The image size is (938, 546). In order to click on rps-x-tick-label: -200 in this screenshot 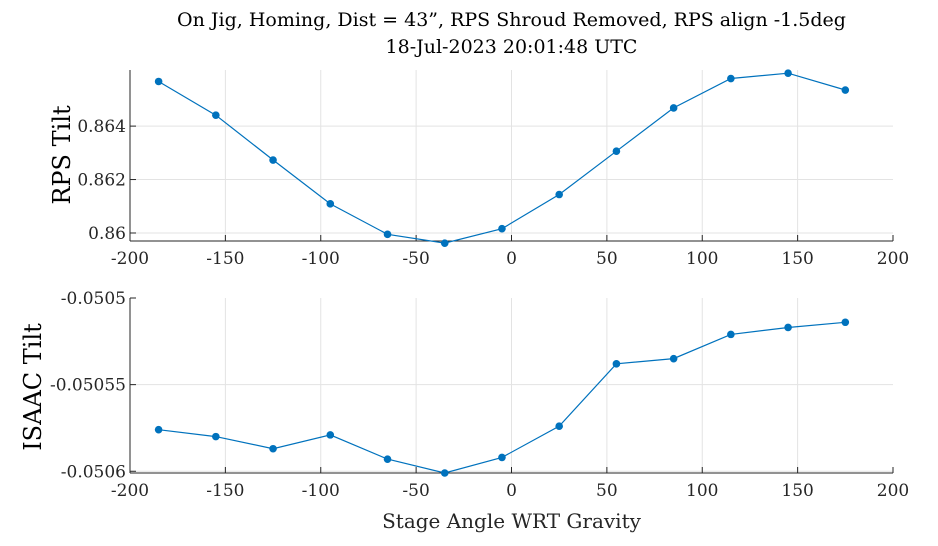, I will do `click(130, 259)`.